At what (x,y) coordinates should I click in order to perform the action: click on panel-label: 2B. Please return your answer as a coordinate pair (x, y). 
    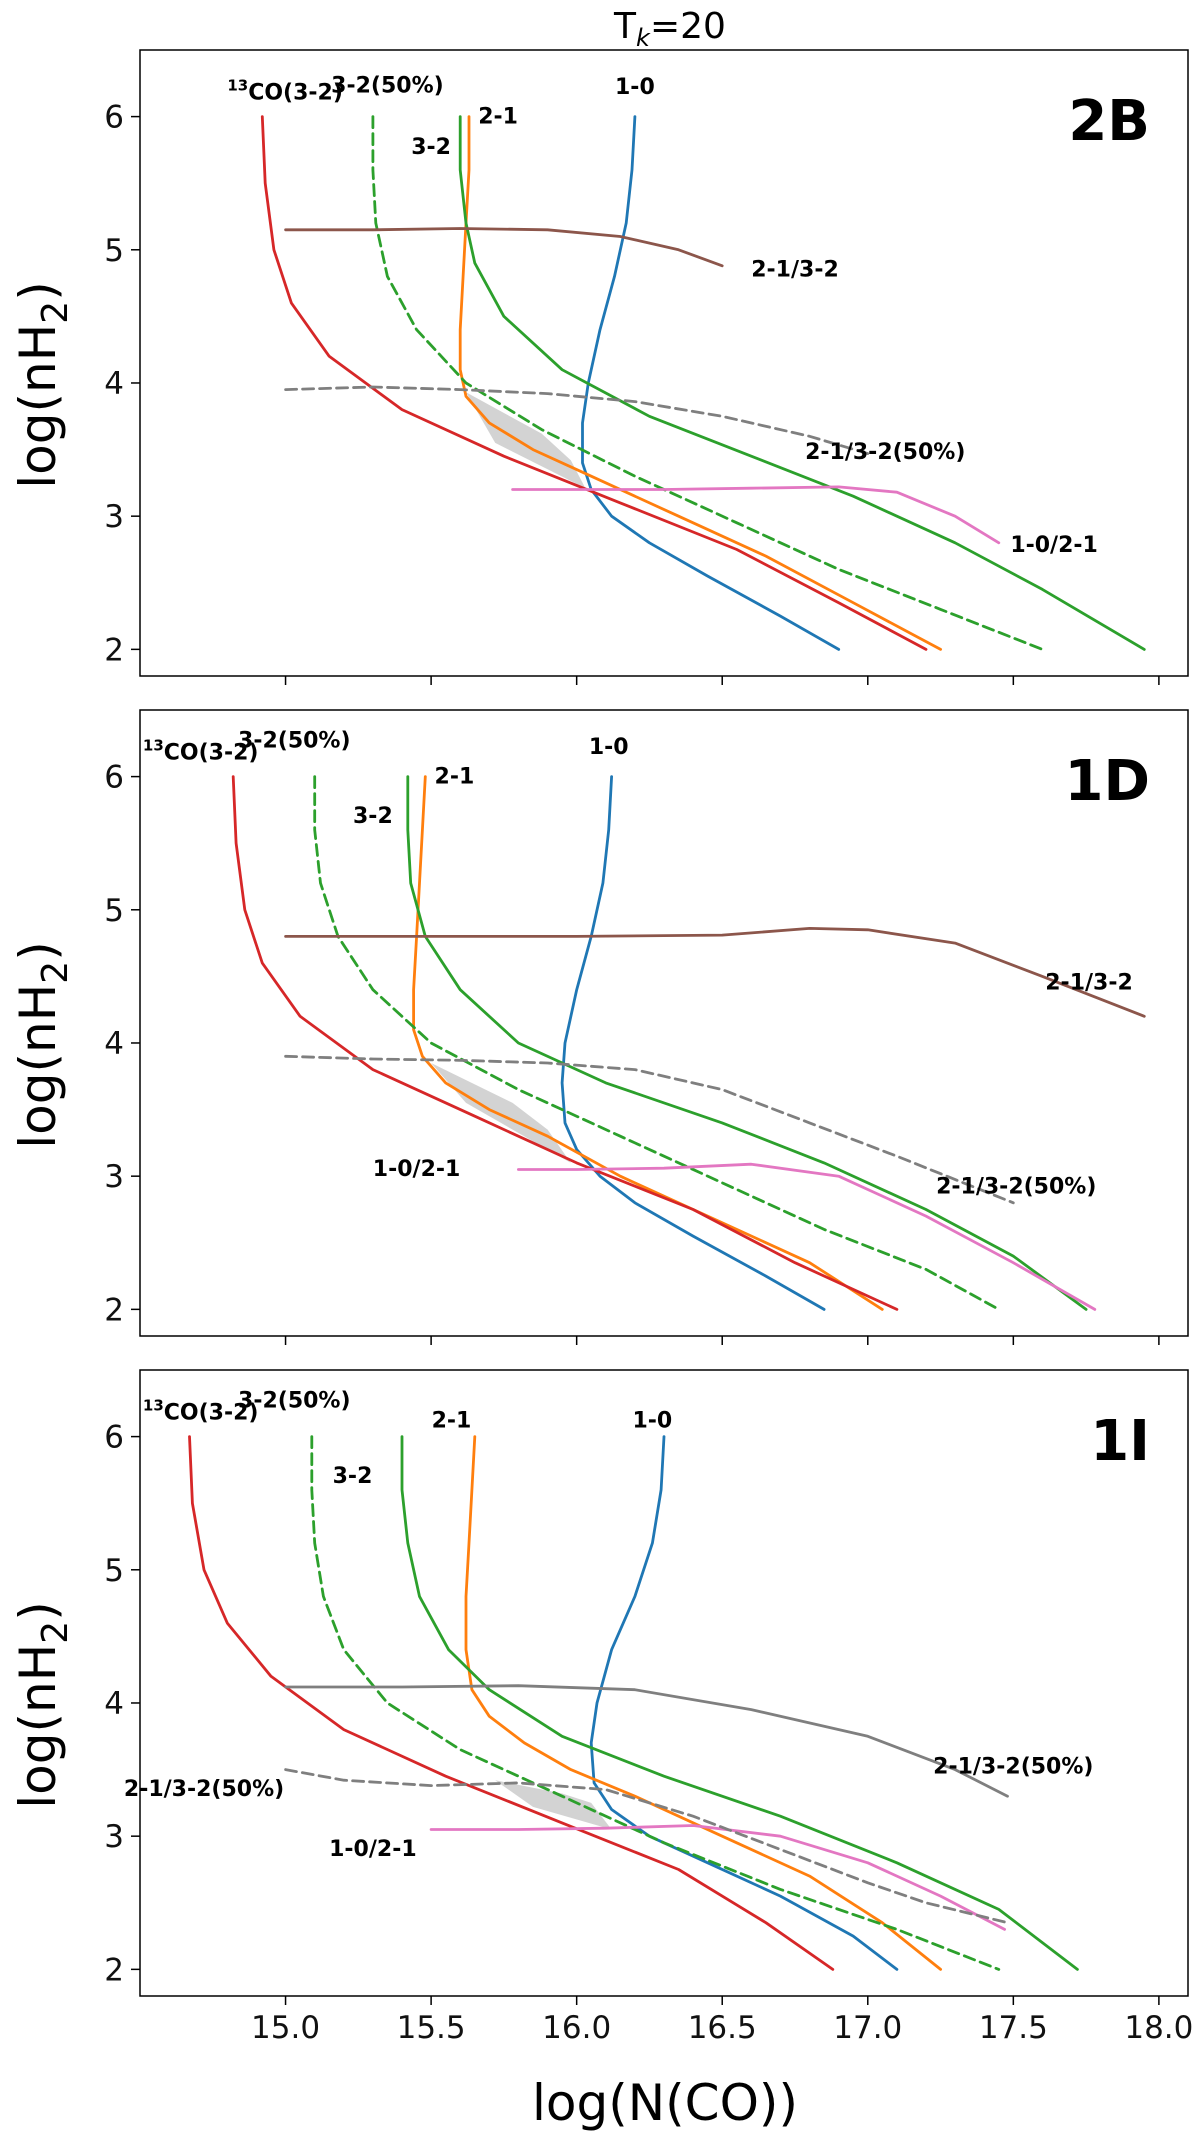
    Looking at the image, I should click on (1109, 121).